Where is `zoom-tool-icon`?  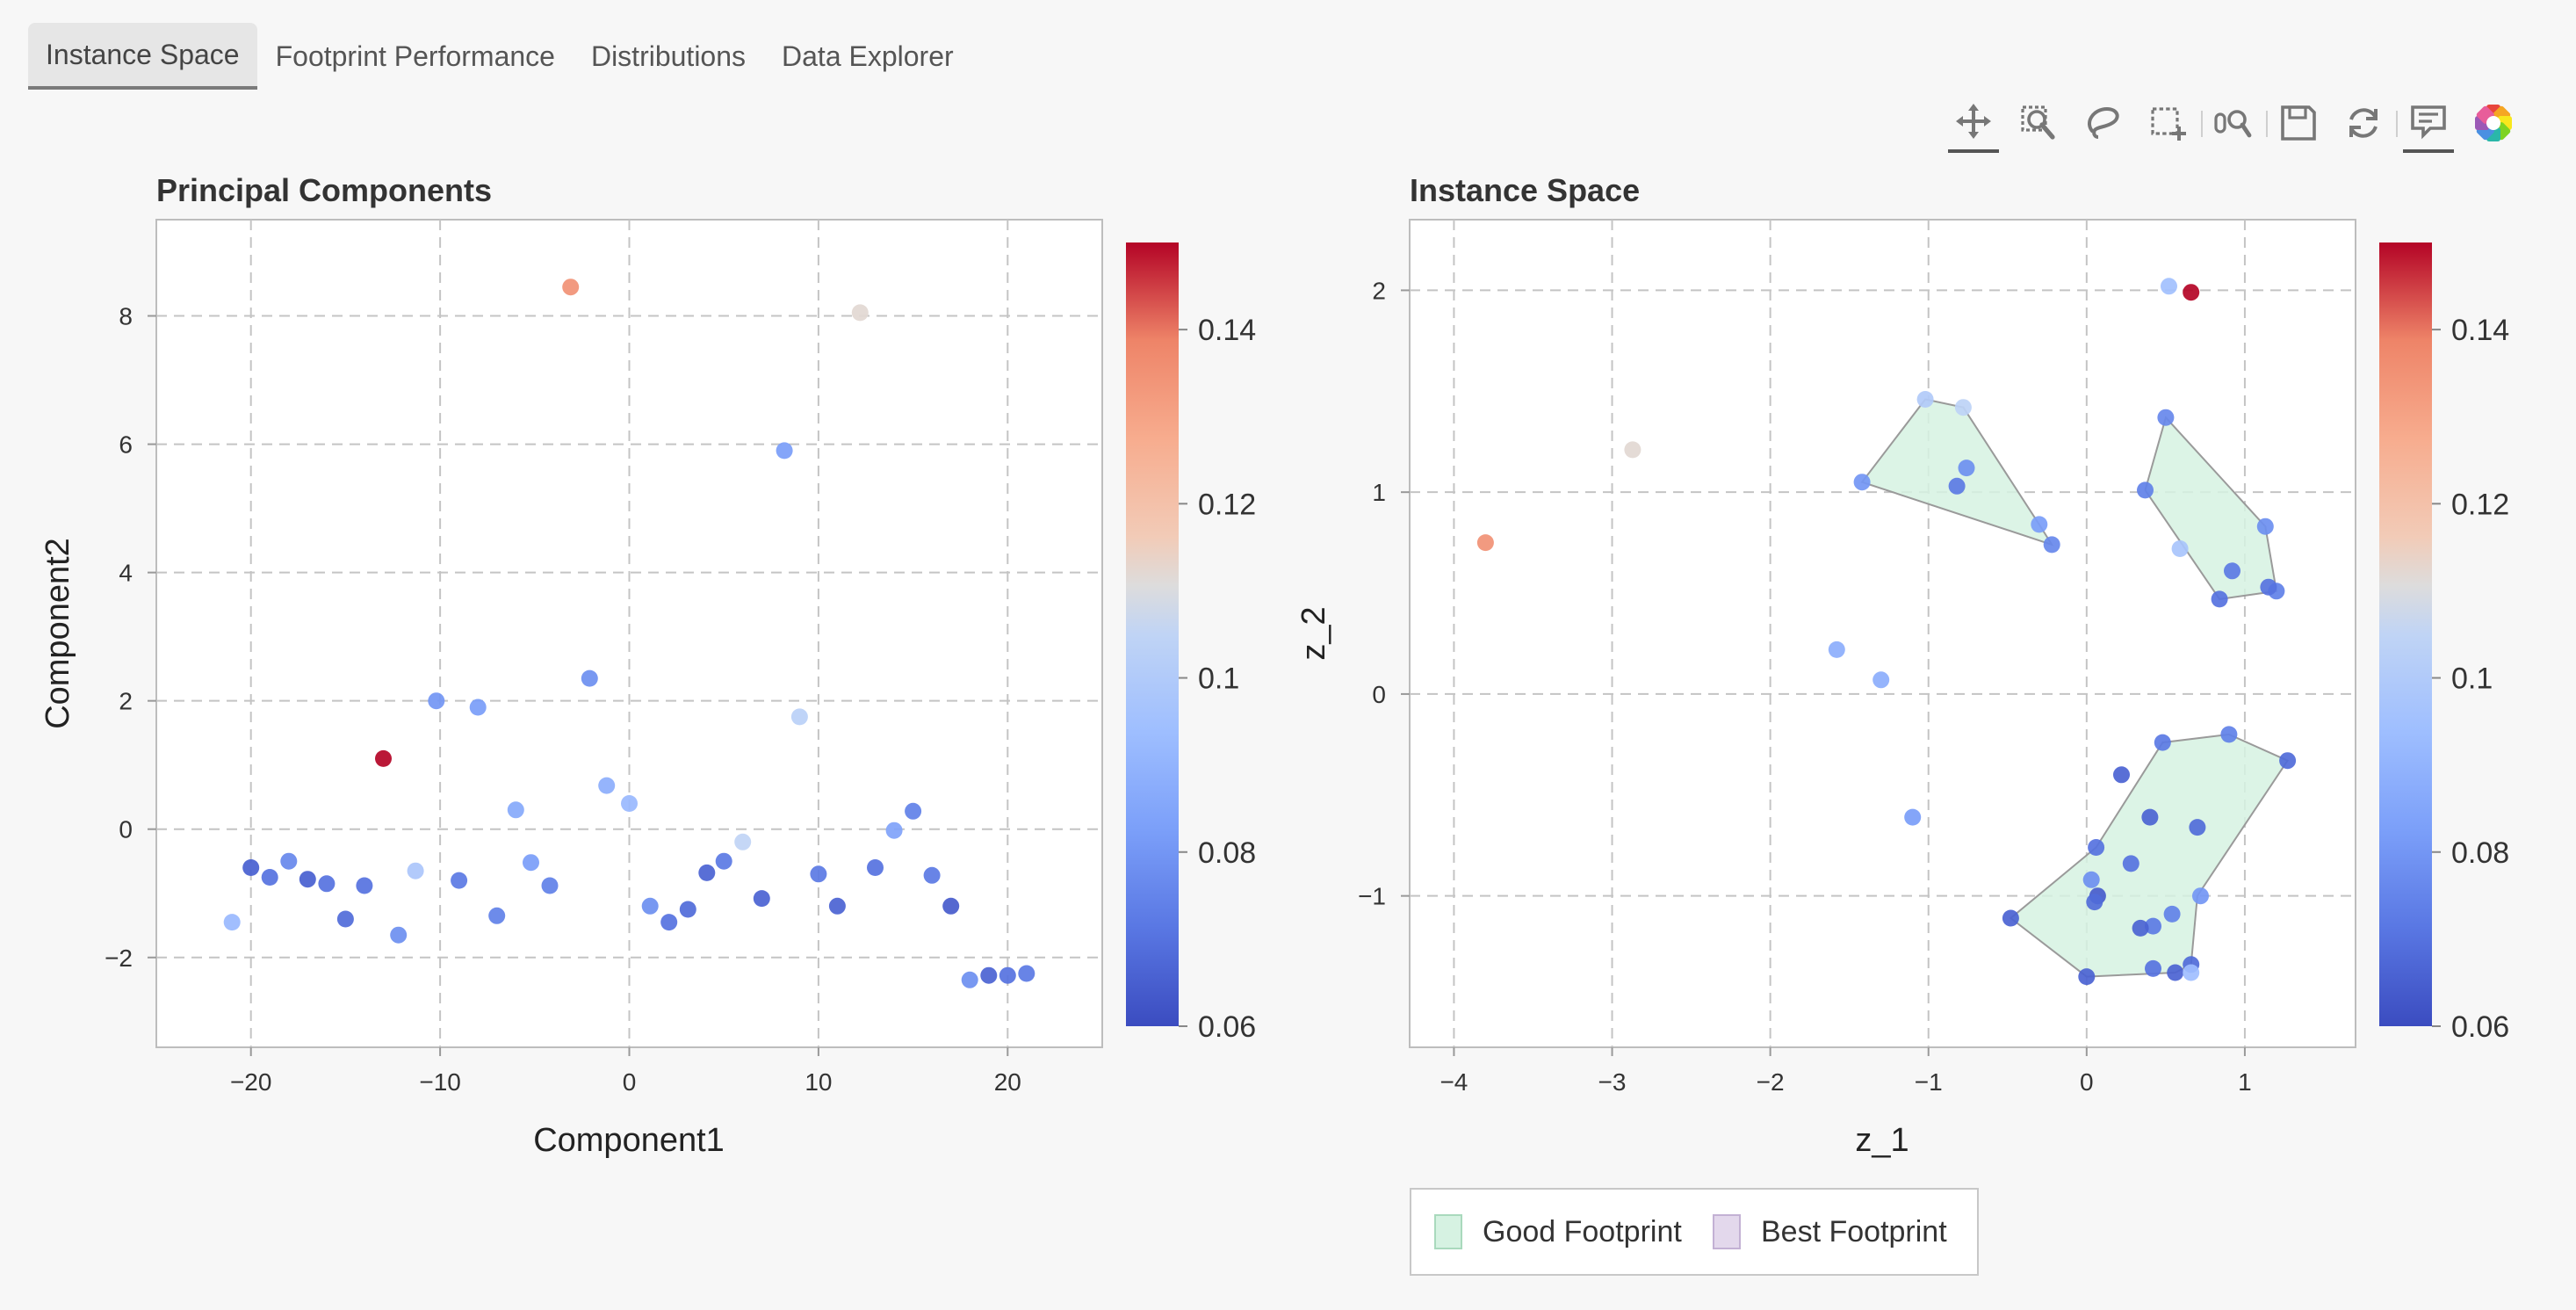
zoom-tool-icon is located at coordinates (2038, 123).